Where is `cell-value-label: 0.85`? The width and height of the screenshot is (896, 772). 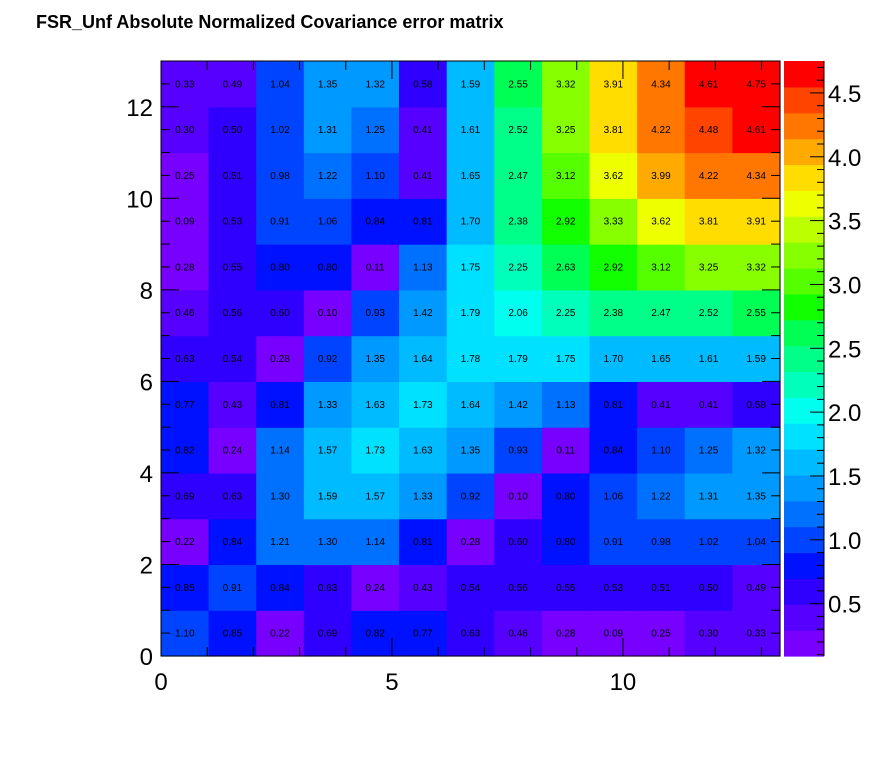
cell-value-label: 0.85 is located at coordinates (185, 588).